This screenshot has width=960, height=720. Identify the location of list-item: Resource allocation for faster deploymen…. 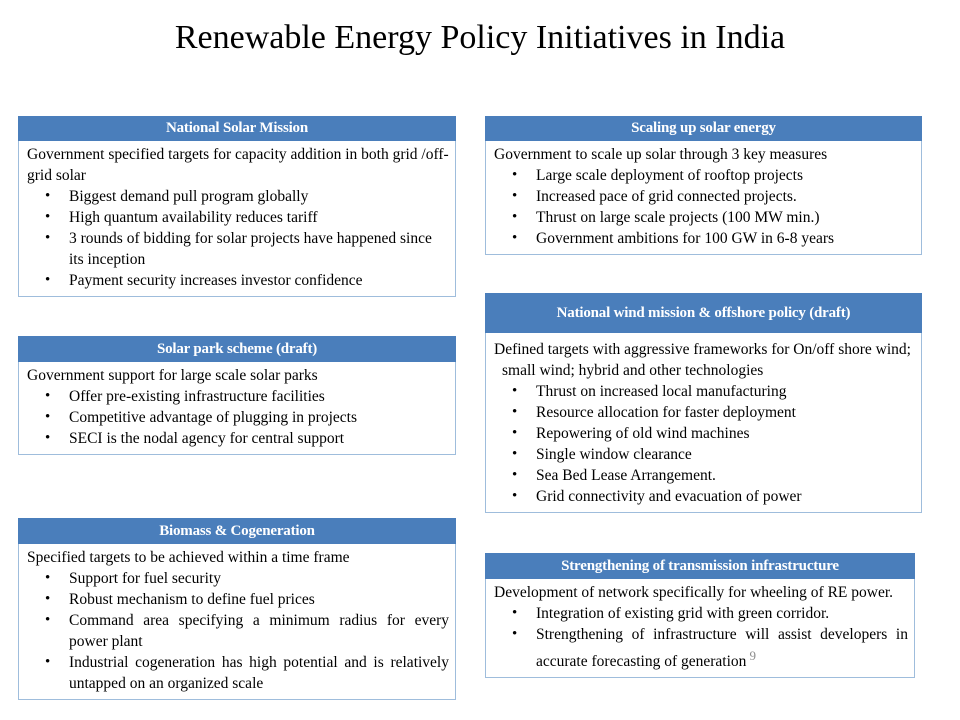
(703, 412).